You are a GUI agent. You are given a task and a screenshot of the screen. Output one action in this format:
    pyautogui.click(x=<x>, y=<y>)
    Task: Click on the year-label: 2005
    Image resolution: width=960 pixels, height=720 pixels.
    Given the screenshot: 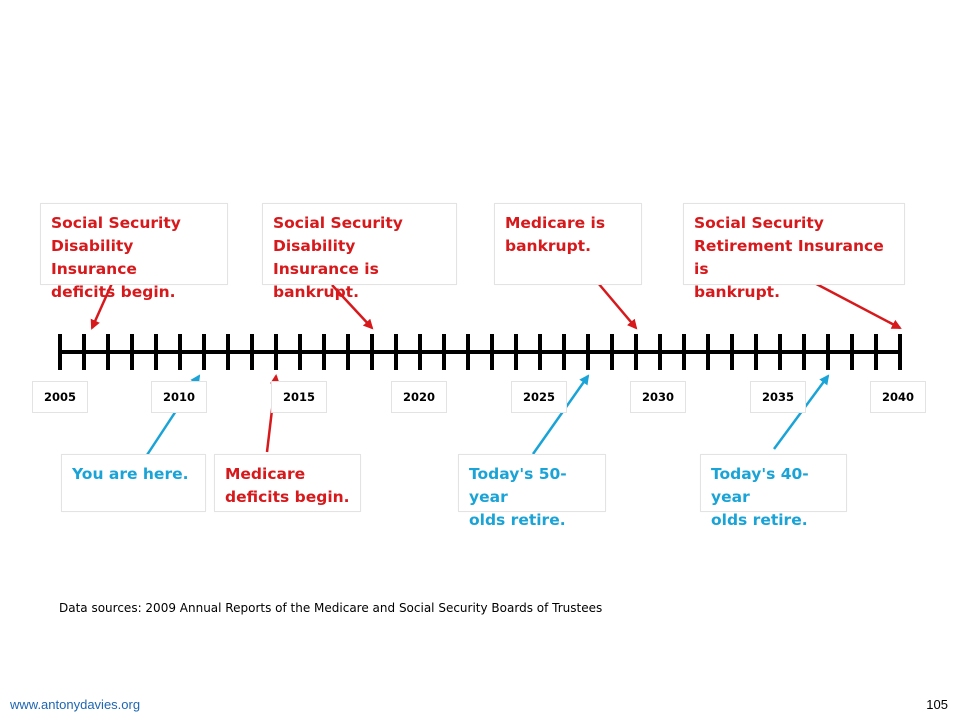 What is the action you would take?
    pyautogui.click(x=60, y=397)
    